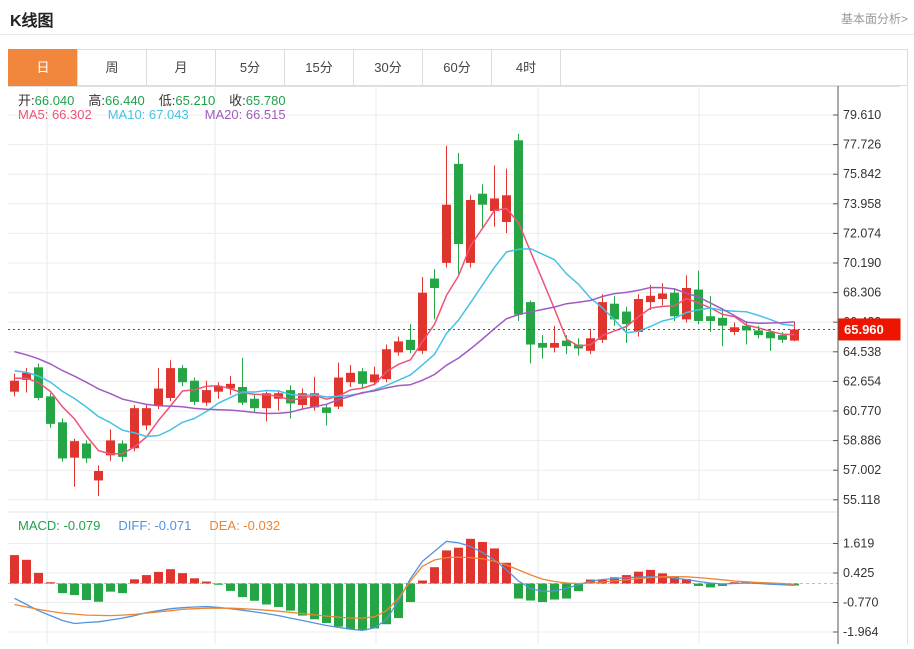  What do you see at coordinates (97, 100) in the screenshot?
I see `ohlc-label: 高:` at bounding box center [97, 100].